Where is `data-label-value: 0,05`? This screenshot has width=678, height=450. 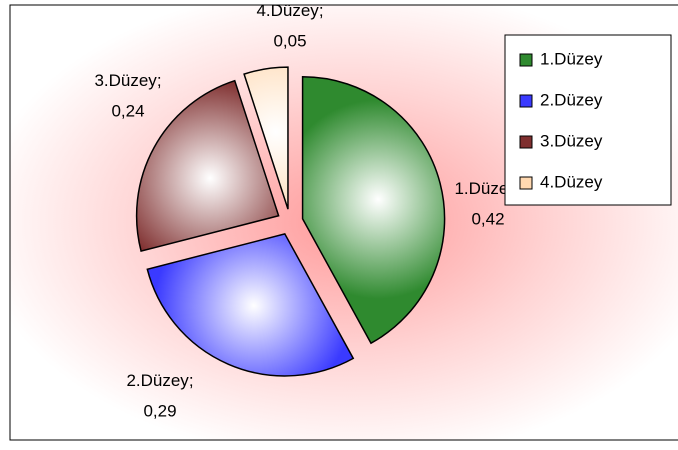 data-label-value: 0,05 is located at coordinates (289, 40).